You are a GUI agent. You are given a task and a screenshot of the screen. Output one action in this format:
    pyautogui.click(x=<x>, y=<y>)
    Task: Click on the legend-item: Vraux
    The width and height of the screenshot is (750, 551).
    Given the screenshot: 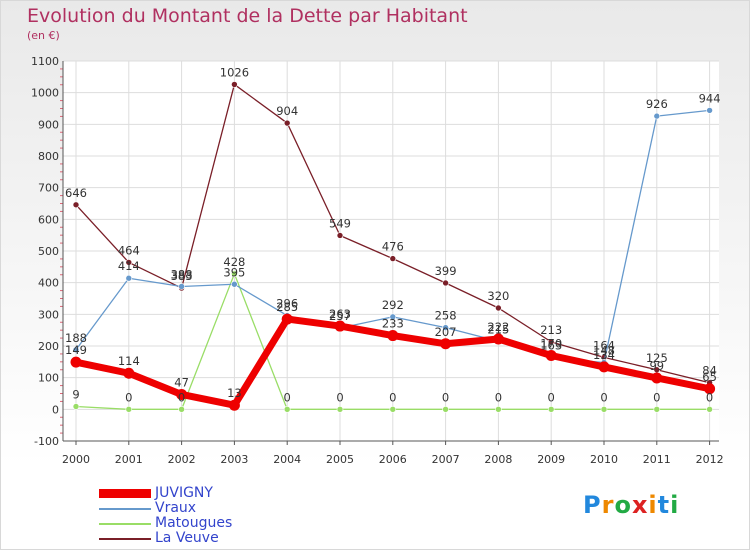 What is the action you would take?
    pyautogui.click(x=165, y=508)
    